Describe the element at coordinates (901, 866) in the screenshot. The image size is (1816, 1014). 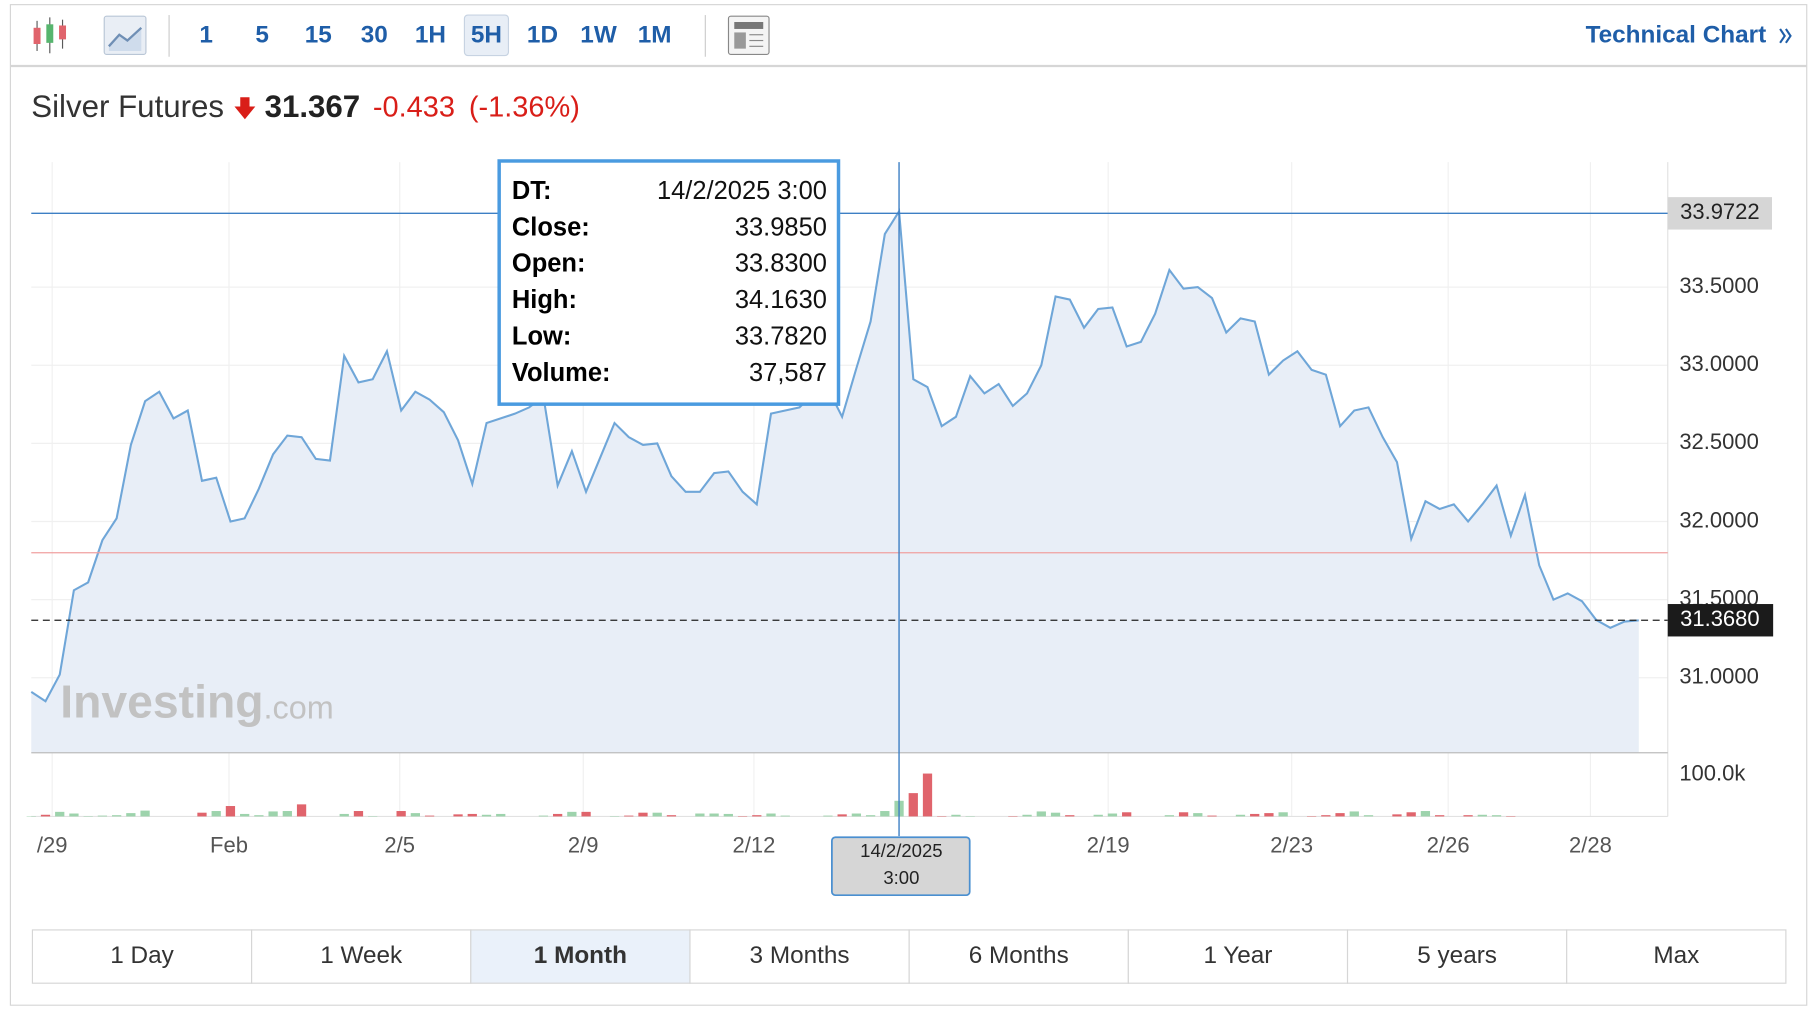
I see `crosshair-date-box` at that location.